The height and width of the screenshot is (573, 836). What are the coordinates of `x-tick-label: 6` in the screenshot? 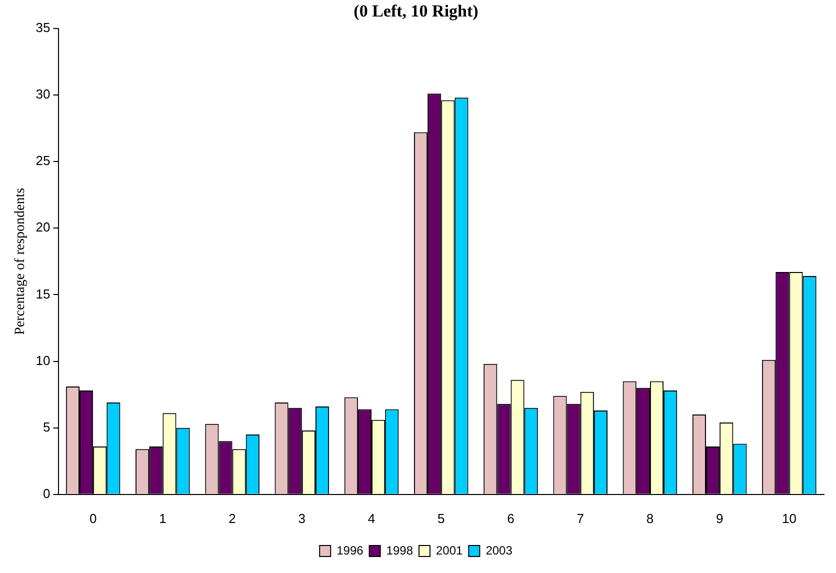 It's located at (510, 518).